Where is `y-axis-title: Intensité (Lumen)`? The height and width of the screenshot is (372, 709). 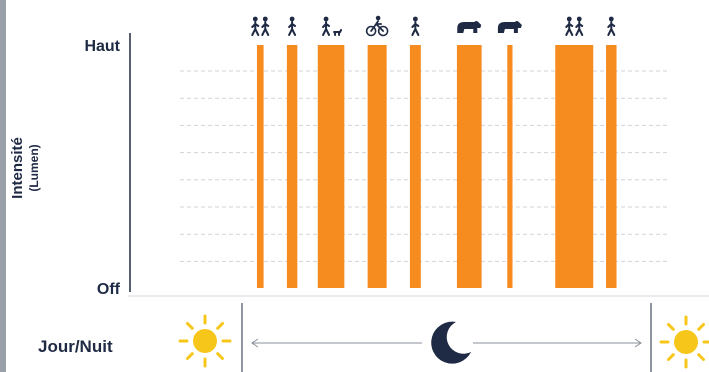
y-axis-title: Intensité (Lumen) is located at coordinates (25, 168).